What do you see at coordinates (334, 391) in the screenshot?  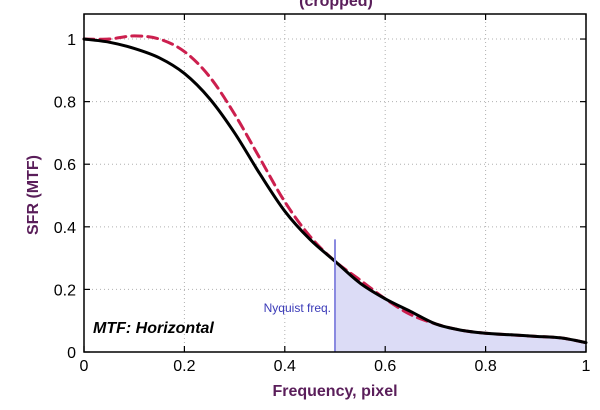 I see `x-axis-label: Frequency, pixel` at bounding box center [334, 391].